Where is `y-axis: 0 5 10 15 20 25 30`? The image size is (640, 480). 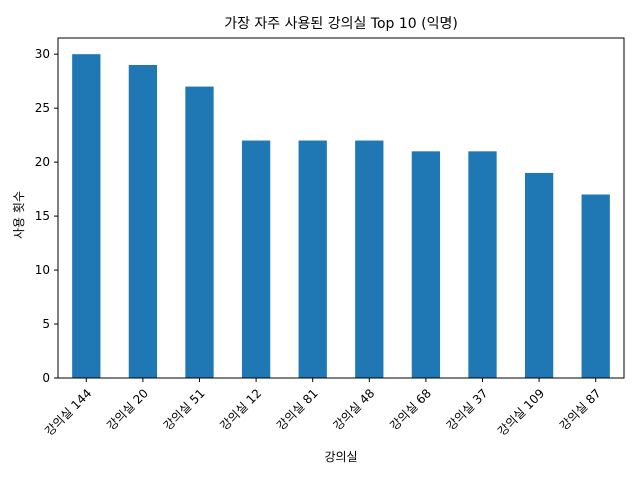
y-axis: 0 5 10 15 20 25 30 is located at coordinates (46, 216).